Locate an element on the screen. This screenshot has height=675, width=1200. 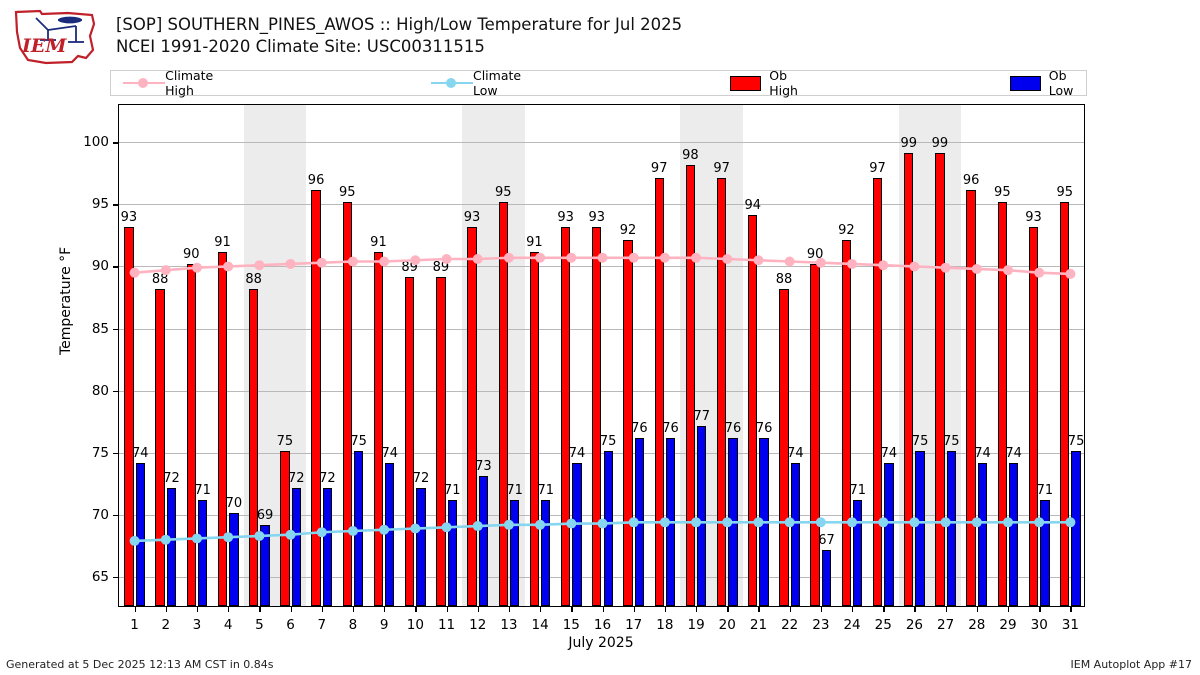
legend-item-climate-high: Climate High is located at coordinates (177, 83).